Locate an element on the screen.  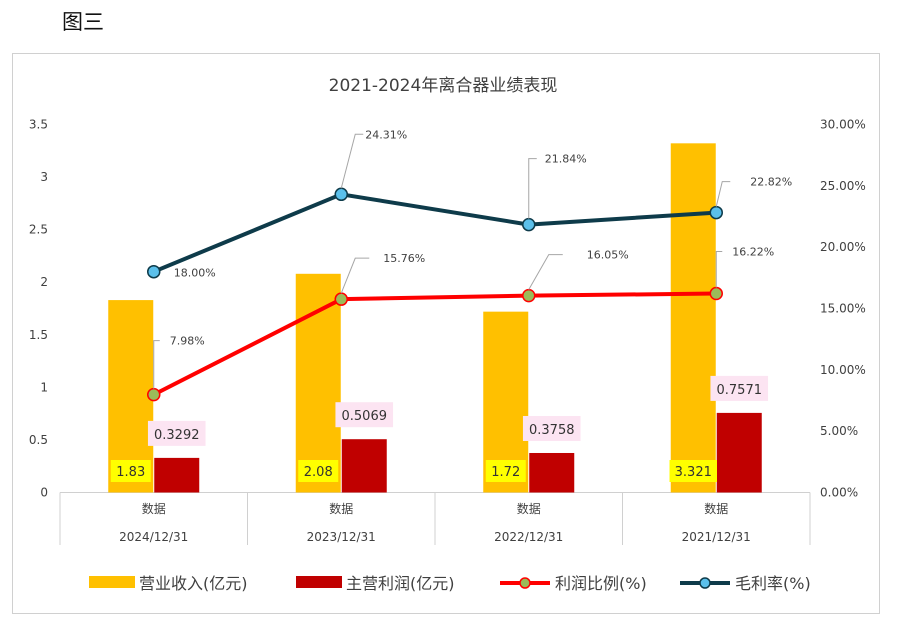
gross-margin-line is located at coordinates (434, 233).